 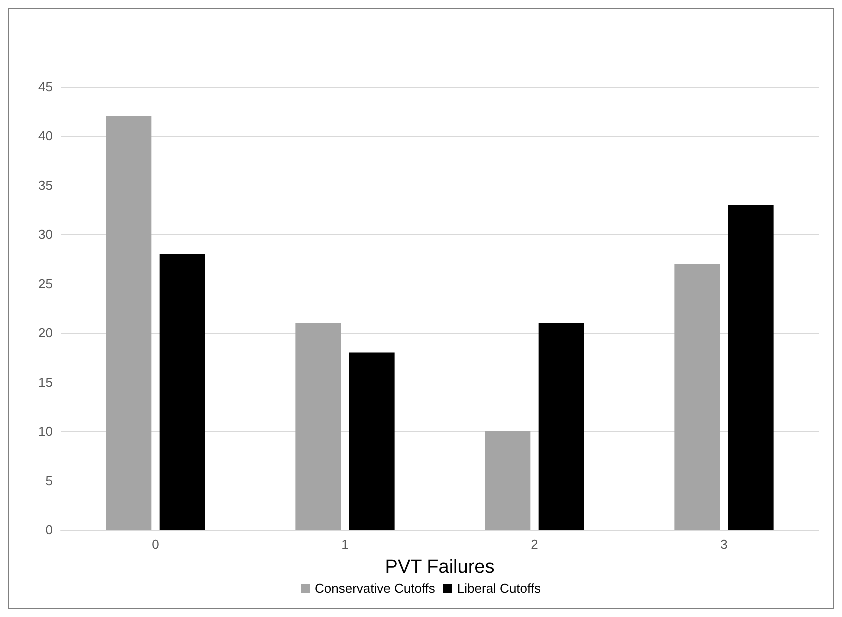 I want to click on x-tick-label: 0, so click(x=156, y=544).